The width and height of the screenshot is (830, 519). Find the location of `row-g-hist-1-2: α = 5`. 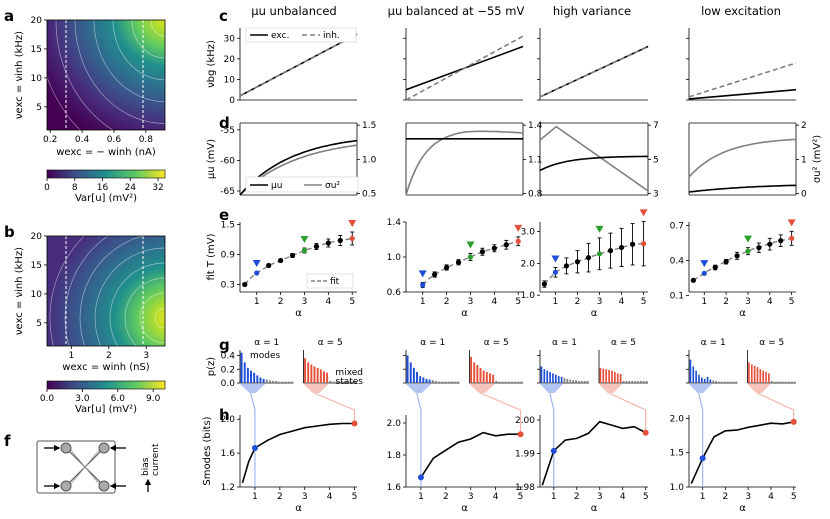

row-g-hist-1-2: α = 5 is located at coordinates (330, 365).